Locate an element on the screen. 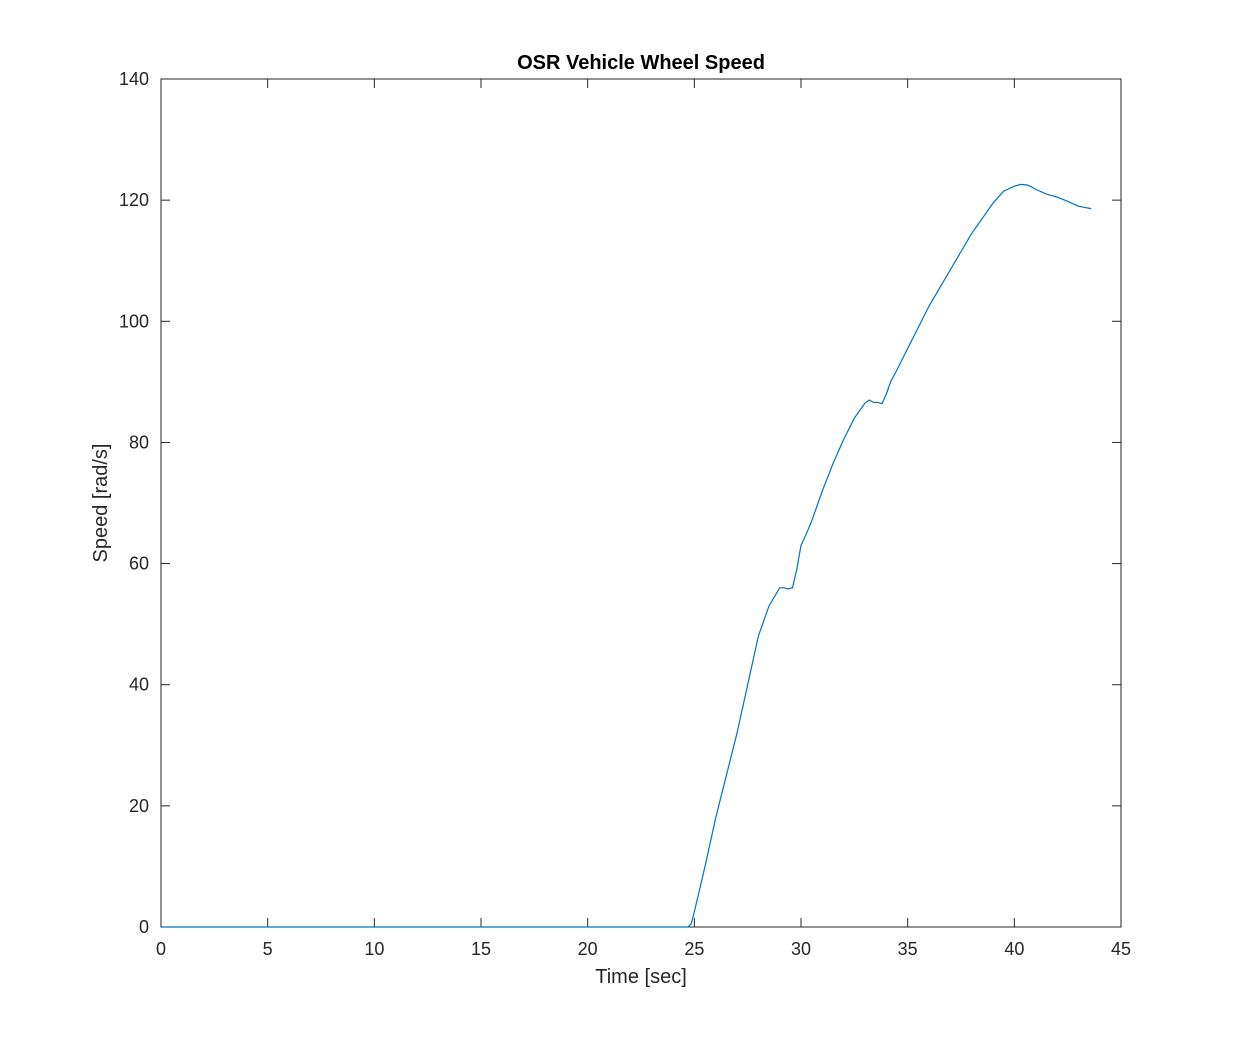 This screenshot has height=1042, width=1240. x-tick-label: 20 is located at coordinates (588, 949).